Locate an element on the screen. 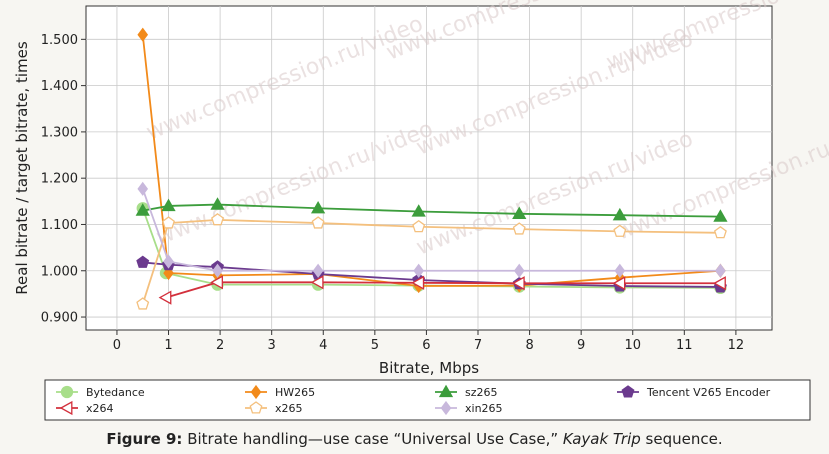  series-line-x265 is located at coordinates (431, 261).